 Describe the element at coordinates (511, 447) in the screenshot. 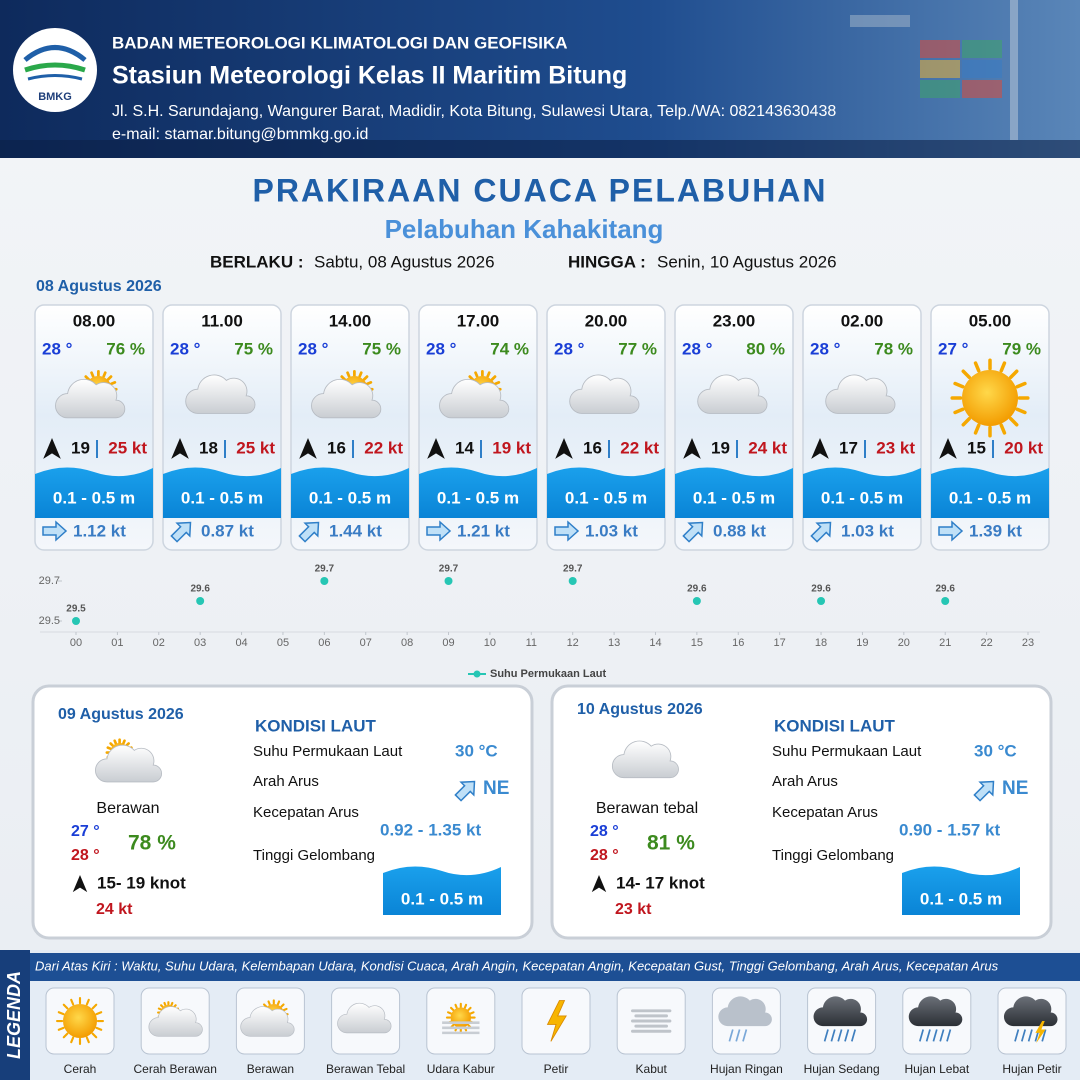

I see `text: 19 kt` at that location.